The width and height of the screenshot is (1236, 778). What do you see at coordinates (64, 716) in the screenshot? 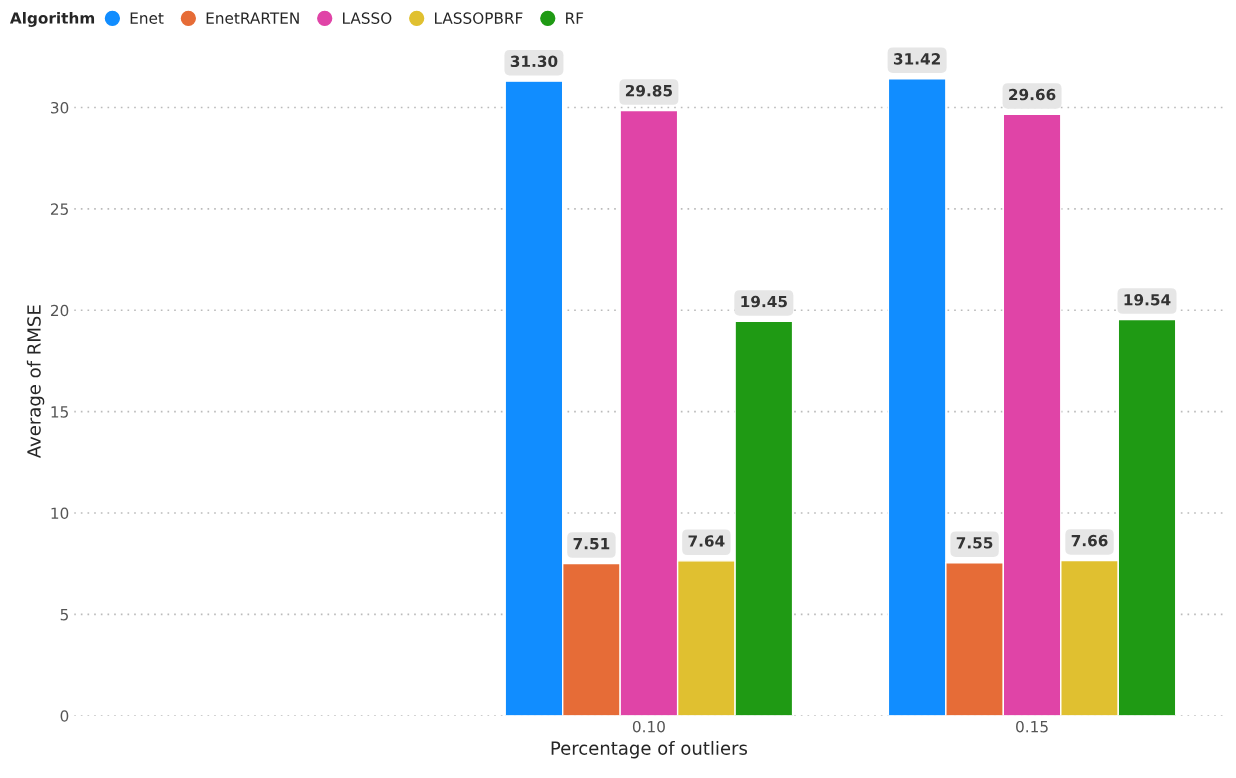
I see `y-tick-label: 0` at bounding box center [64, 716].